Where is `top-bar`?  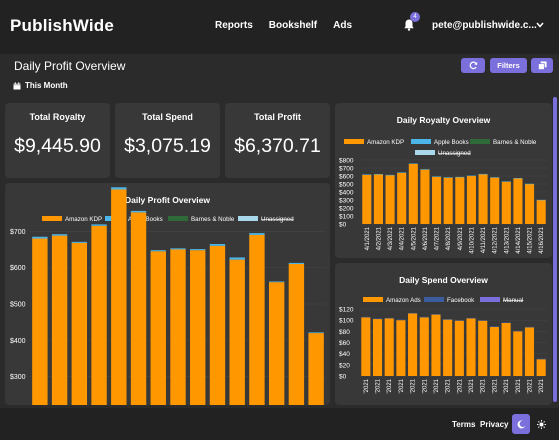
top-bar is located at coordinates (279, 27).